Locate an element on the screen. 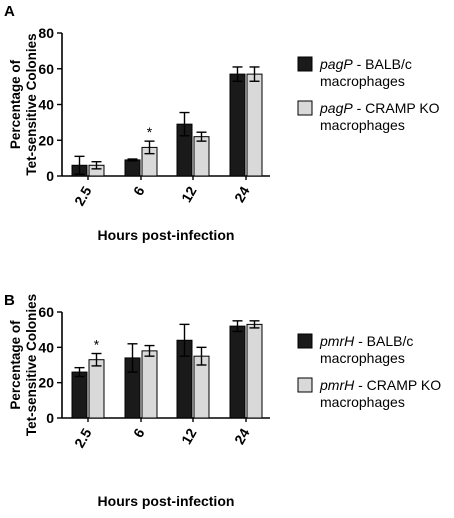 Image resolution: width=454 pixels, height=518 pixels. legend-entry-line1: pagP - CRAMP KO is located at coordinates (379, 108).